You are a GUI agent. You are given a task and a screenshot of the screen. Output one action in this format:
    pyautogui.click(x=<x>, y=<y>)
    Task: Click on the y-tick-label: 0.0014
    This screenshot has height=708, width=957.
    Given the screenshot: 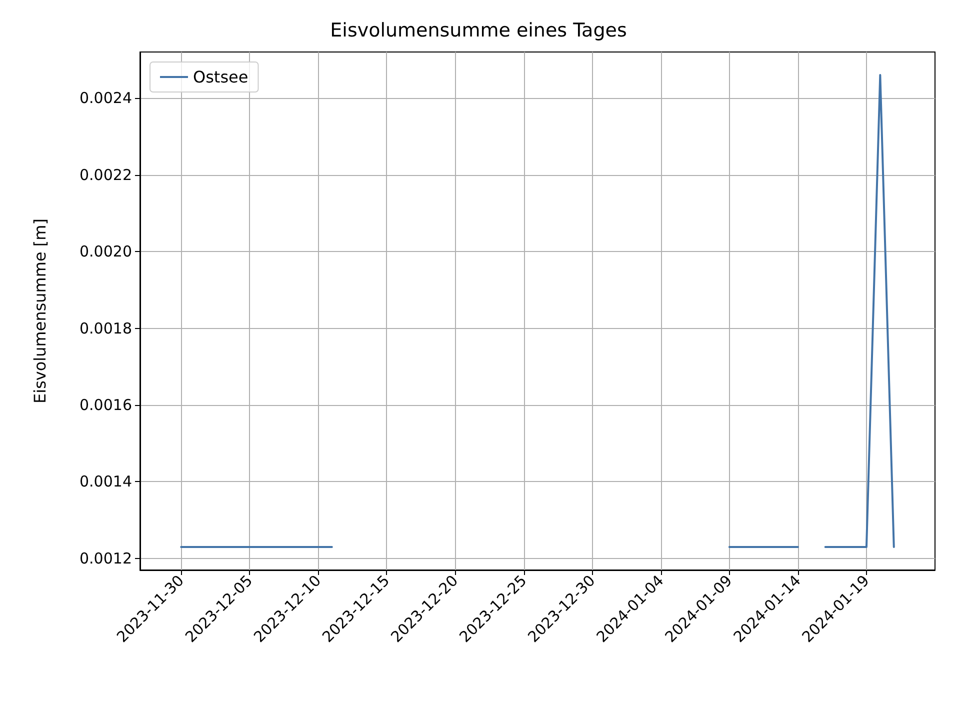 What is the action you would take?
    pyautogui.click(x=106, y=481)
    